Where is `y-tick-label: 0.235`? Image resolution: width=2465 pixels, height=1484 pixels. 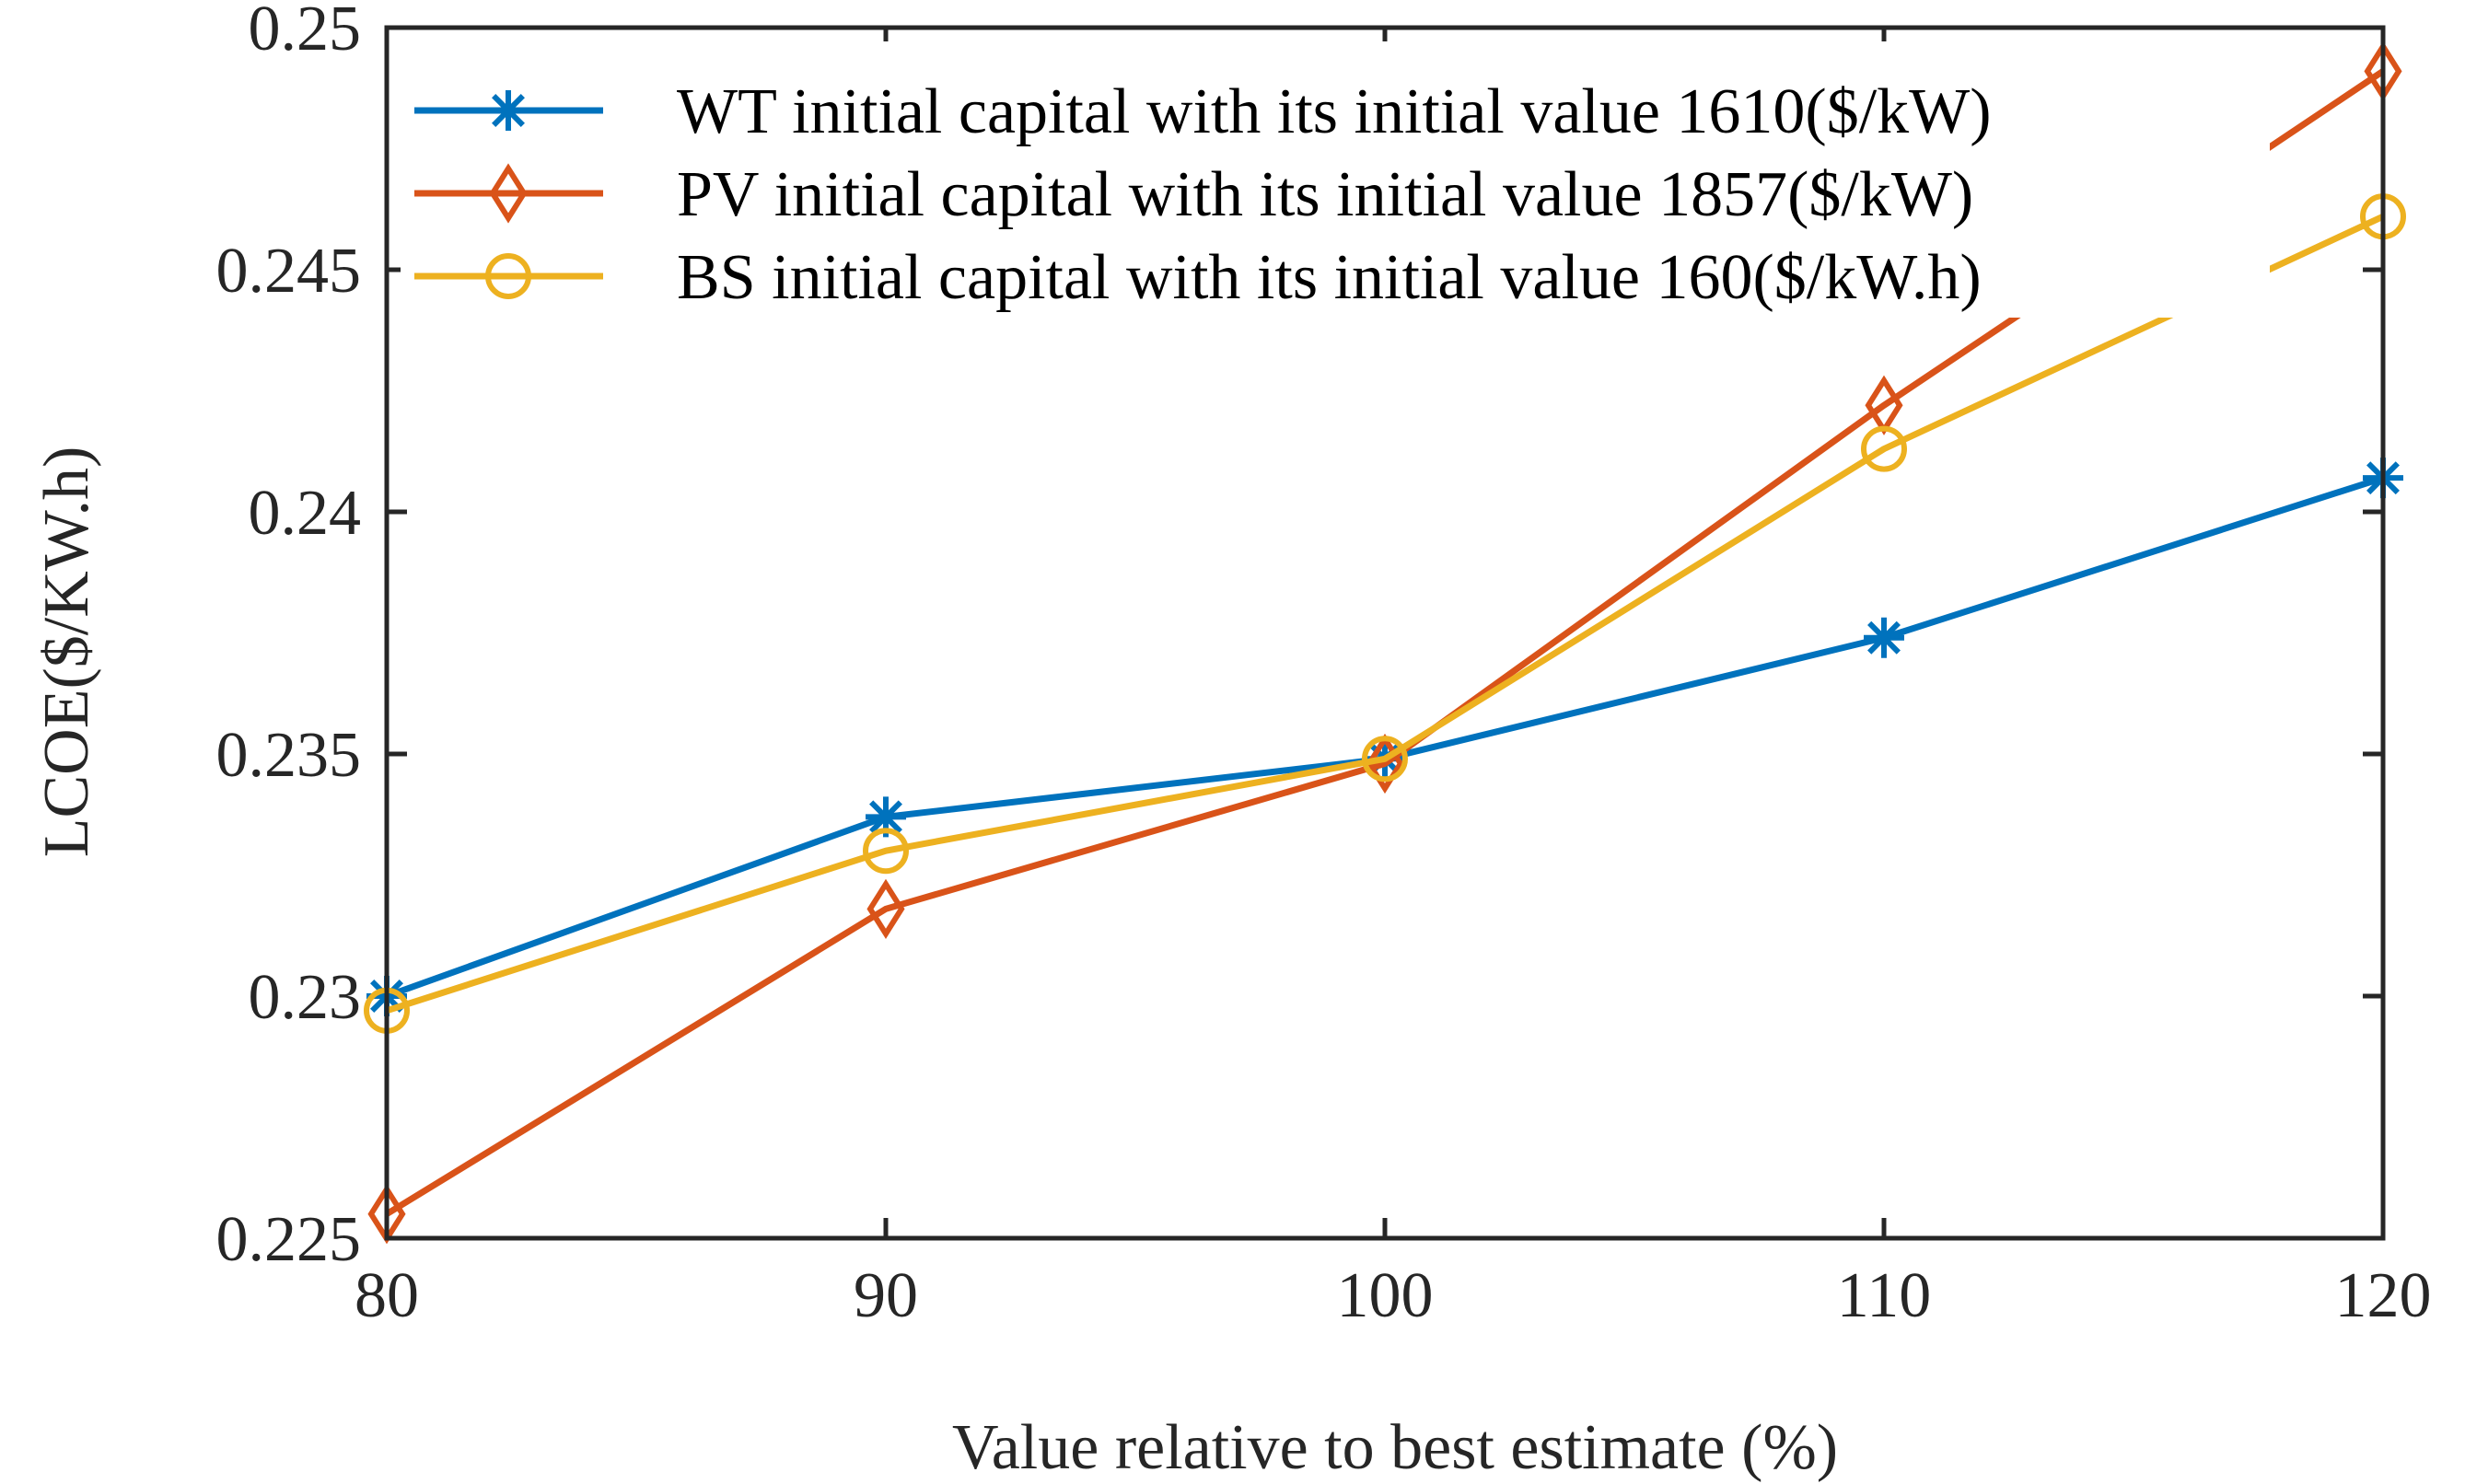
y-tick-label: 0.235 is located at coordinates (289, 755).